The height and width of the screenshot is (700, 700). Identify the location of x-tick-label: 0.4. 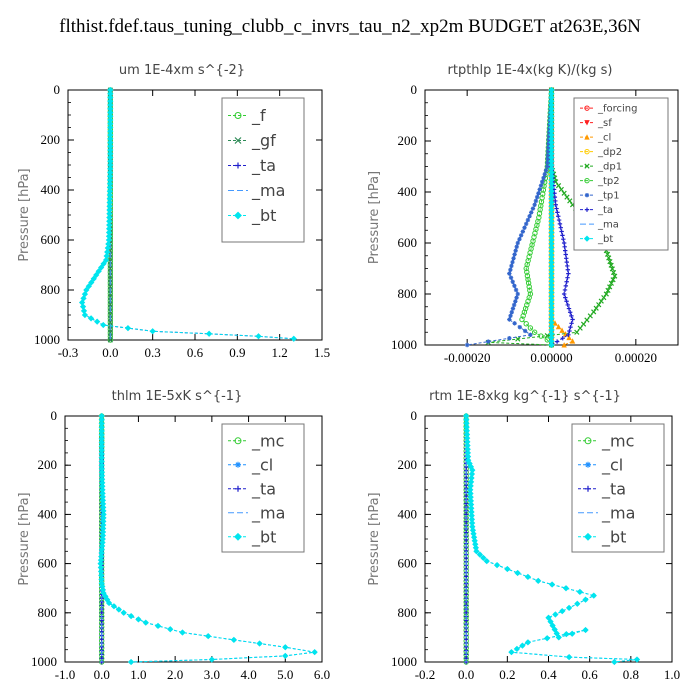
(548, 674).